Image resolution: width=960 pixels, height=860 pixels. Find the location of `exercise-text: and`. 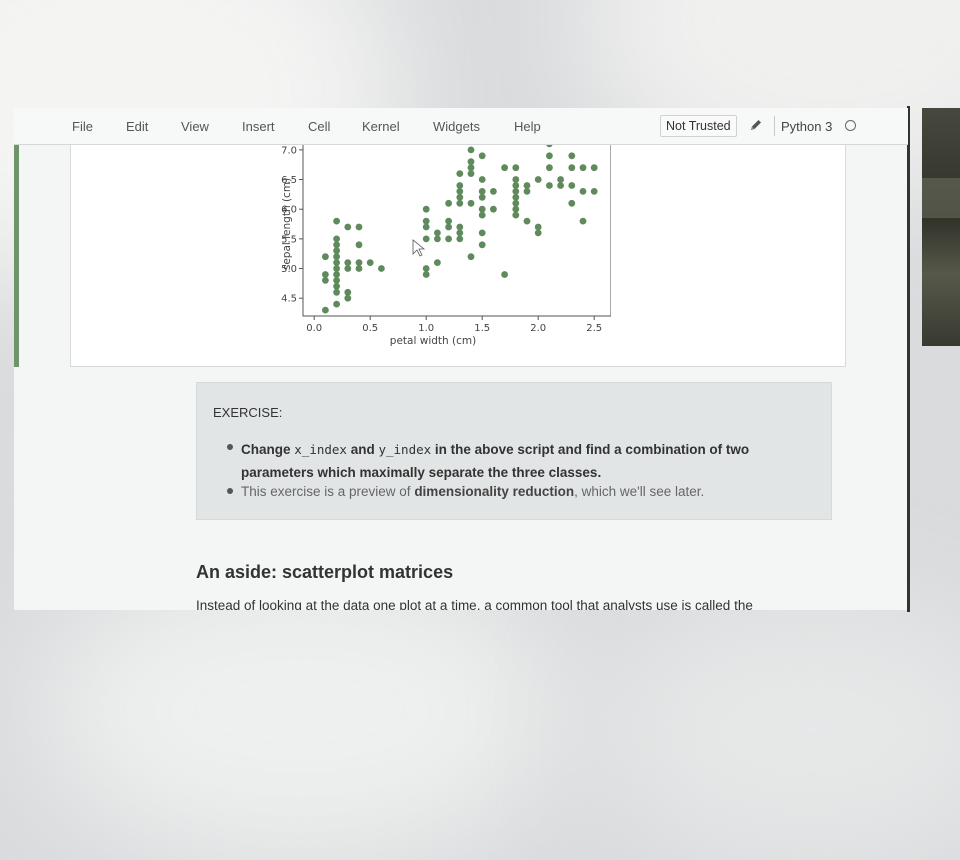

exercise-text: and is located at coordinates (362, 449).